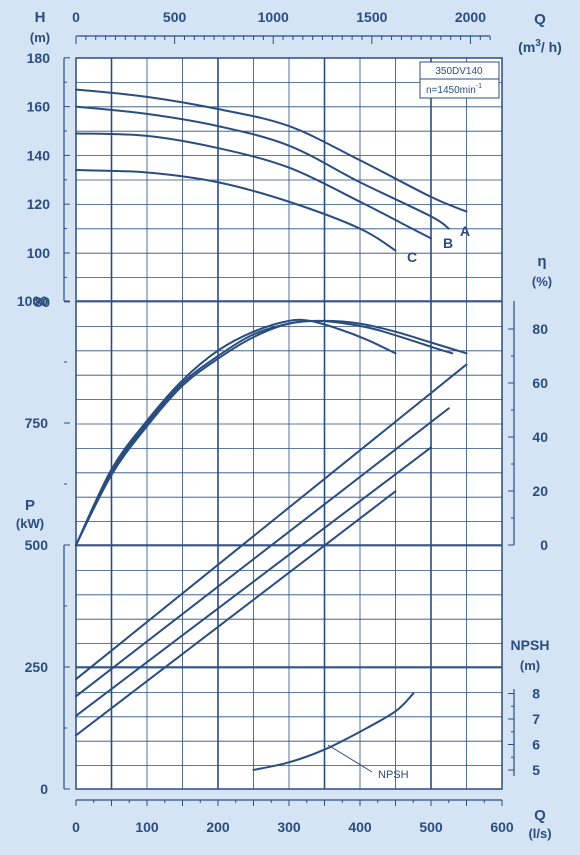 The width and height of the screenshot is (580, 855). Describe the element at coordinates (431, 827) in the screenshot. I see `bottom-axis-tick-label: 500` at that location.